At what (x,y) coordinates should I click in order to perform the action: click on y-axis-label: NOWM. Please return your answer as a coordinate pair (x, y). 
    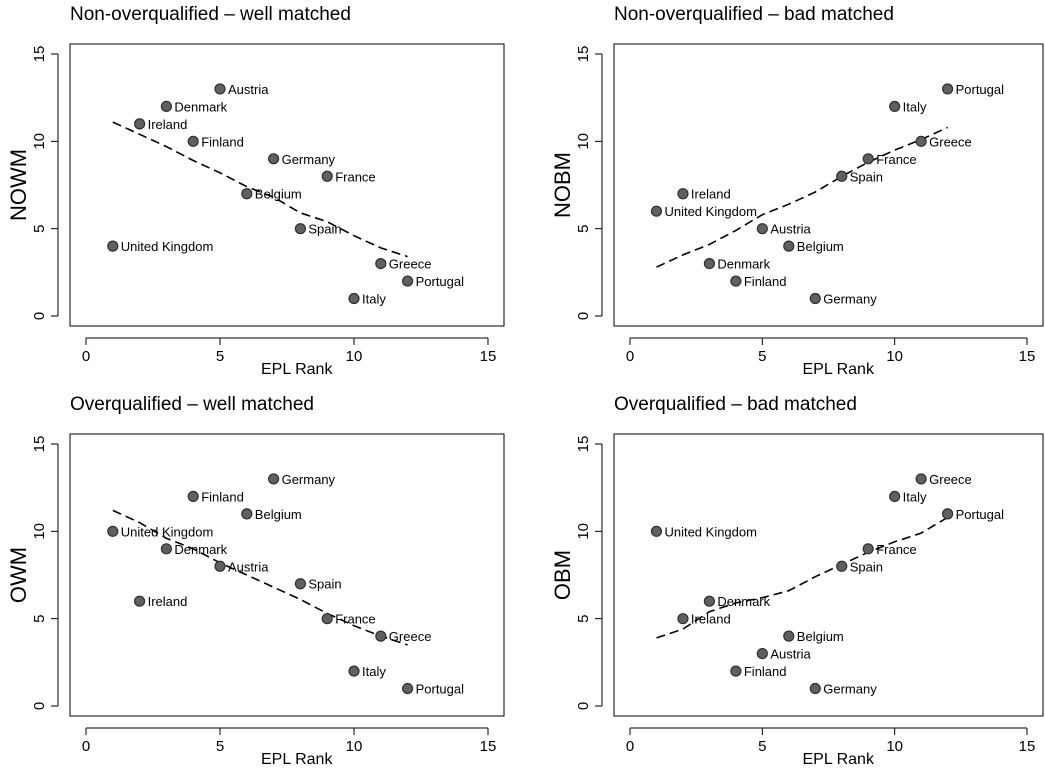
    Looking at the image, I should click on (18, 185).